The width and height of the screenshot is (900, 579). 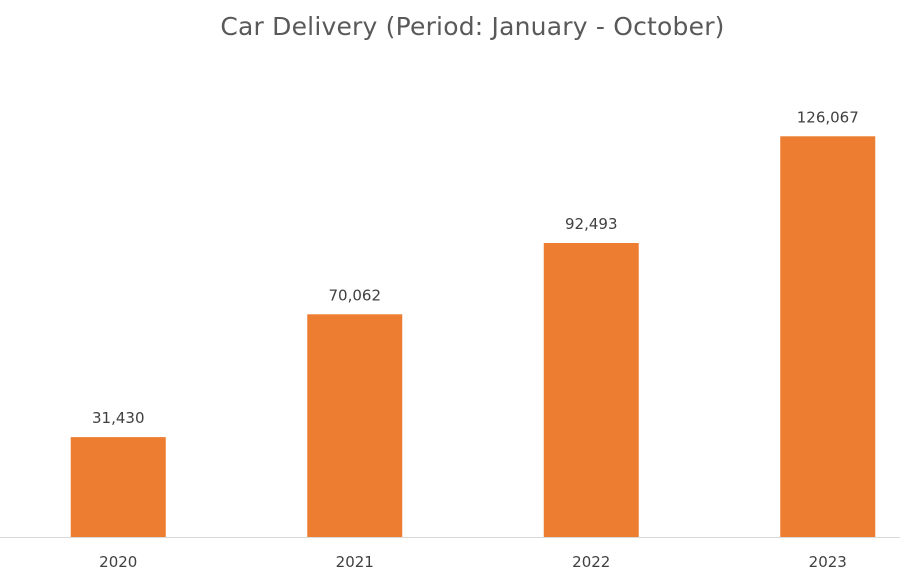 I want to click on chart-title: Car Delivery (Period: January - October), so click(x=472, y=26).